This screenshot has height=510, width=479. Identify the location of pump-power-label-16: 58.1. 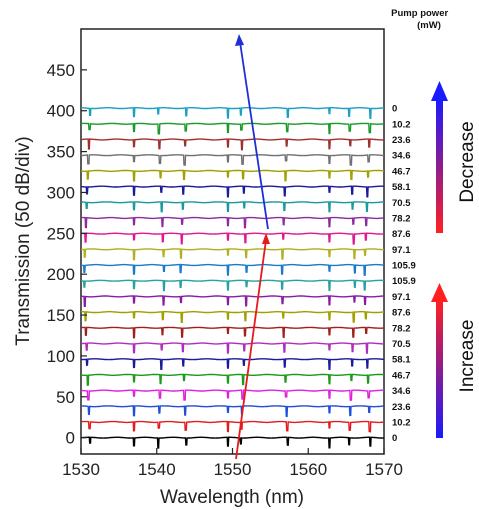
(401, 187).